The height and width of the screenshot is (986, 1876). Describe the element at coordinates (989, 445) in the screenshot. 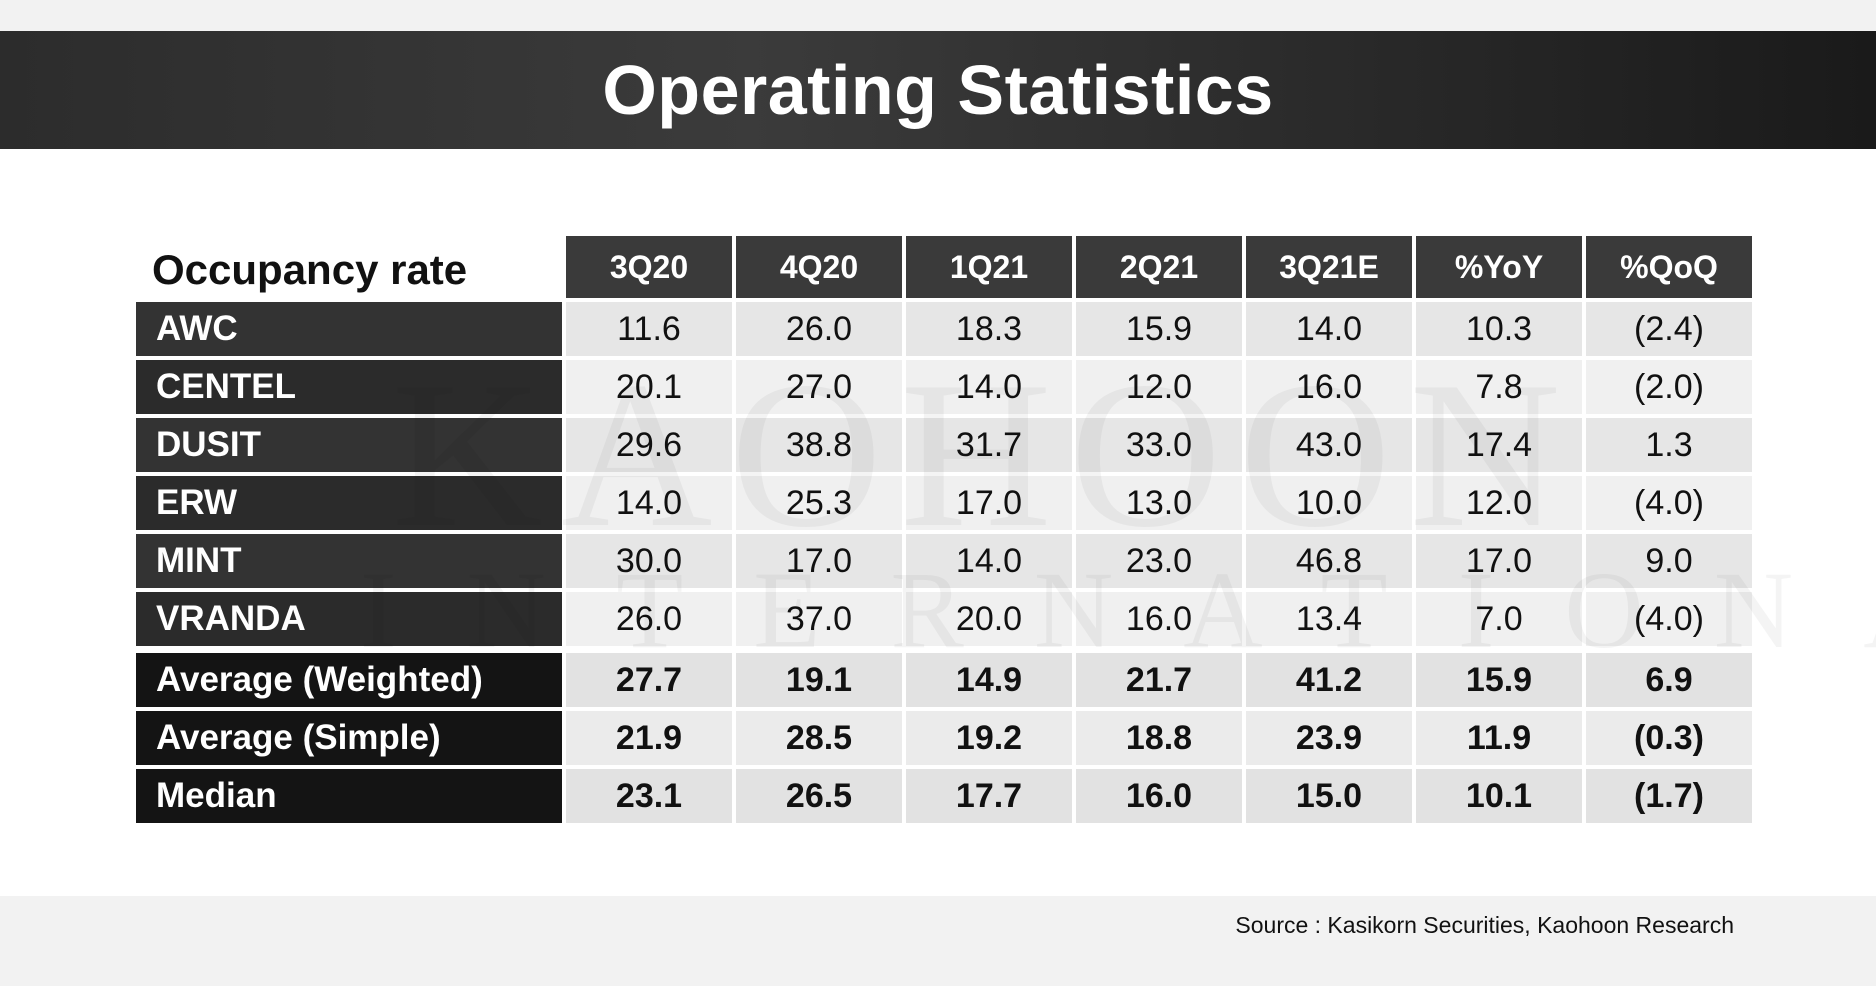

I see `table-cell: 31.7` at that location.